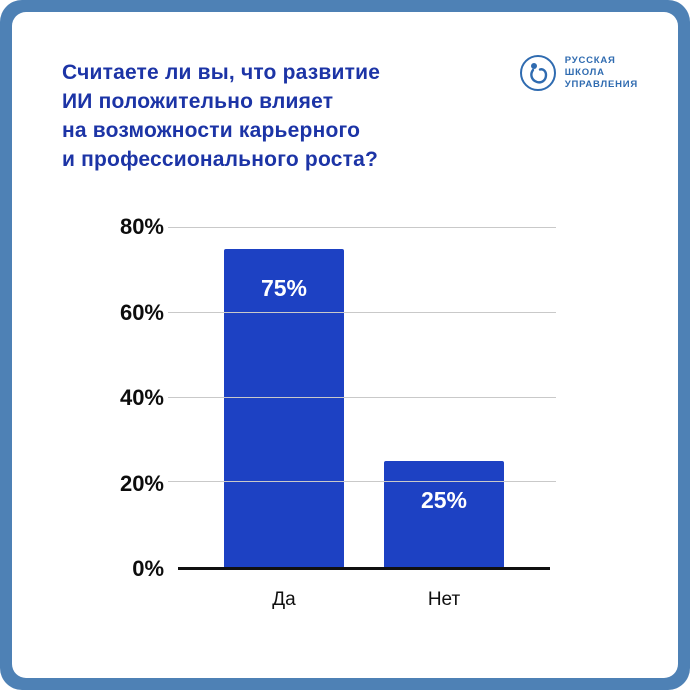 The image size is (690, 690). I want to click on y-tick-label: 60%, so click(141, 312).